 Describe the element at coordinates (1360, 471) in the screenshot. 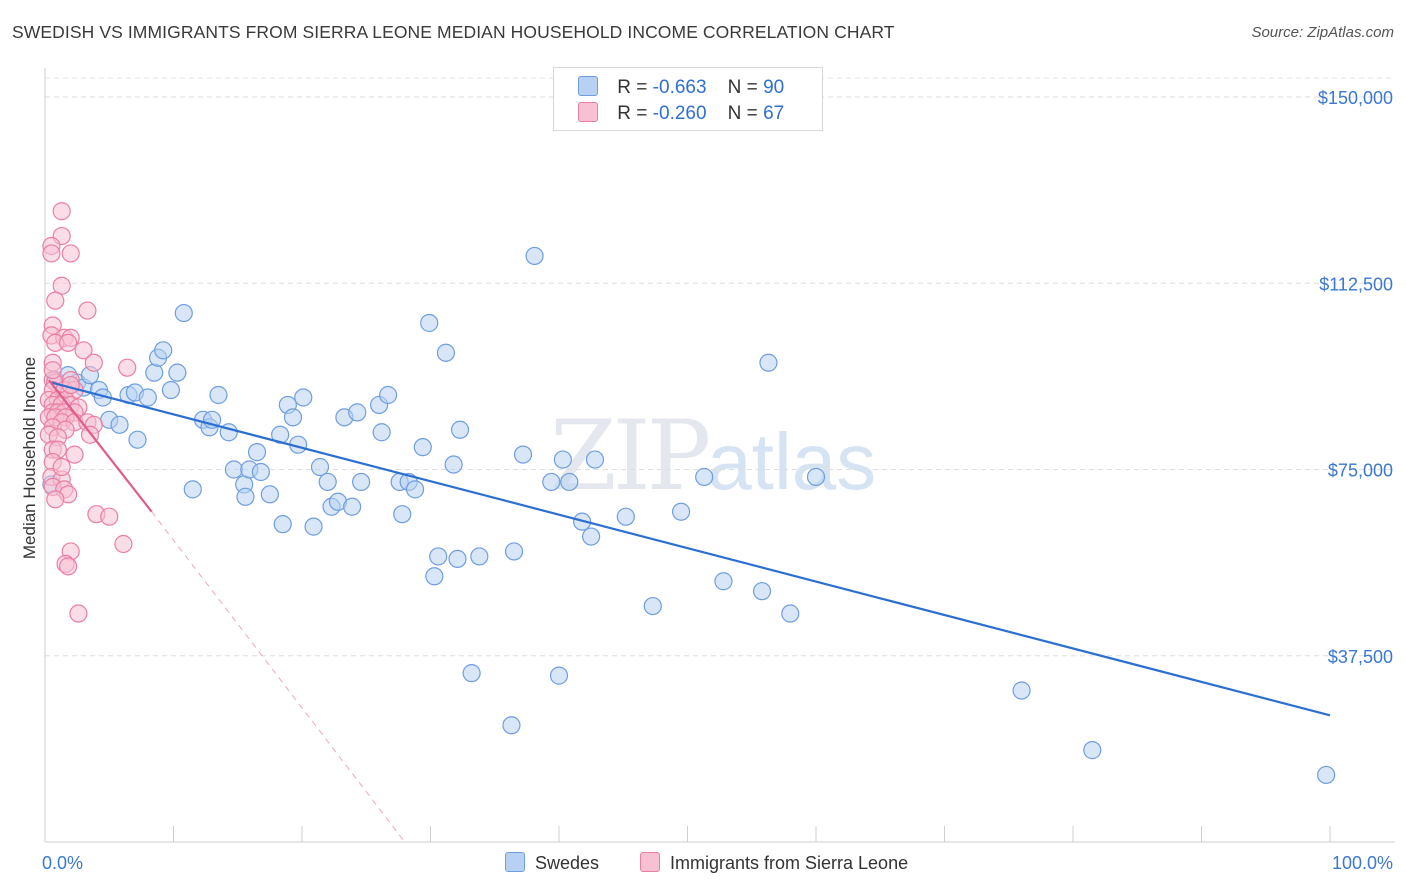

I see `y-tick-label: $75,000` at that location.